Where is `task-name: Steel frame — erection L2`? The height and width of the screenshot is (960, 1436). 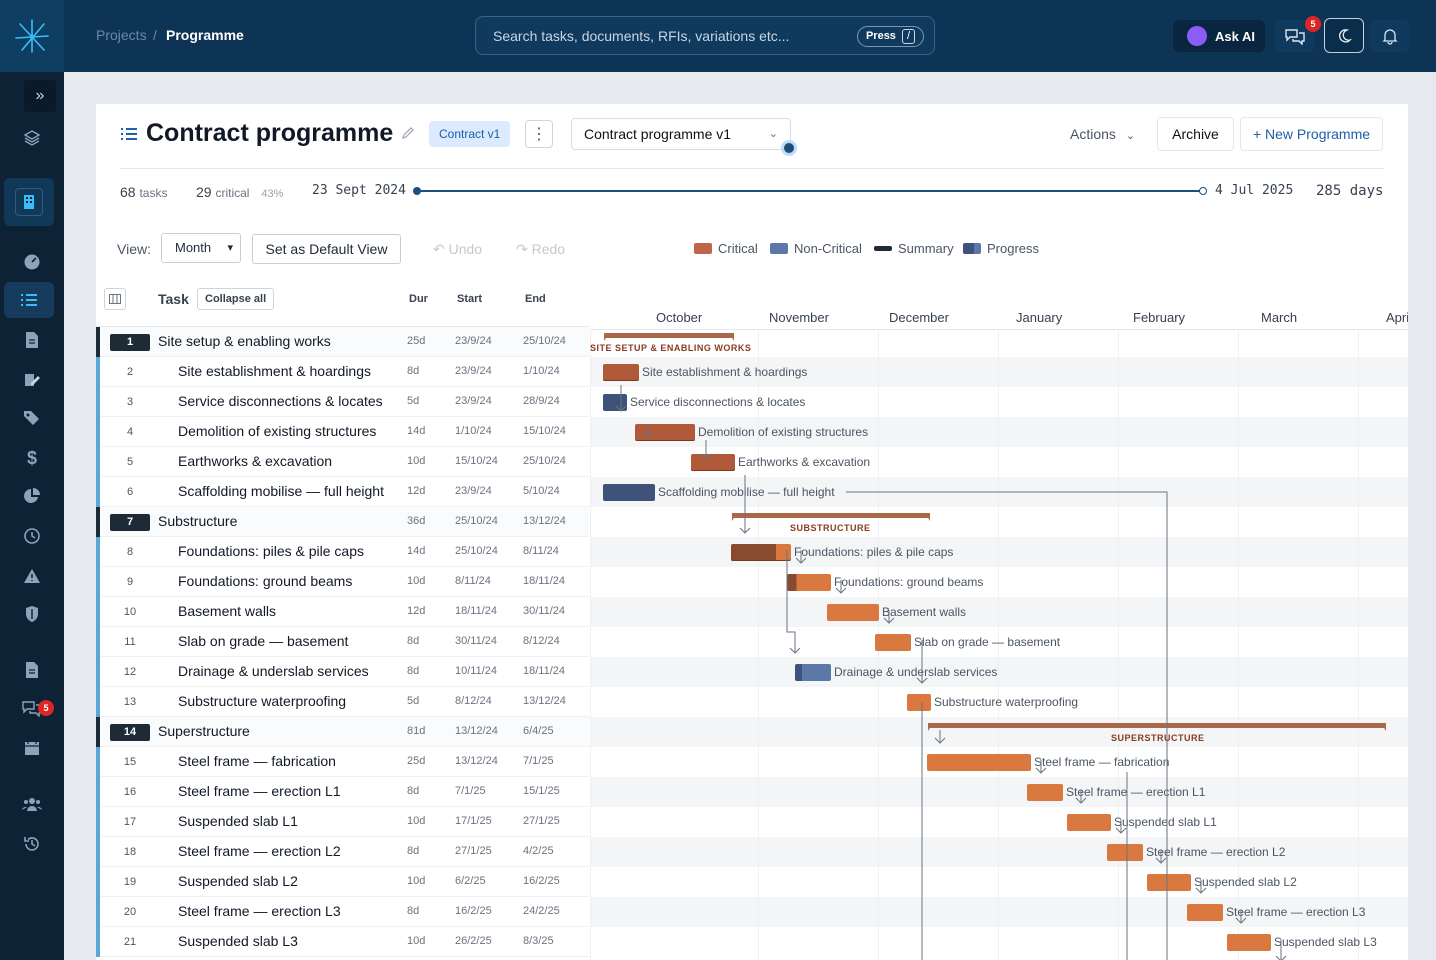 task-name: Steel frame — erection L2 is located at coordinates (259, 851).